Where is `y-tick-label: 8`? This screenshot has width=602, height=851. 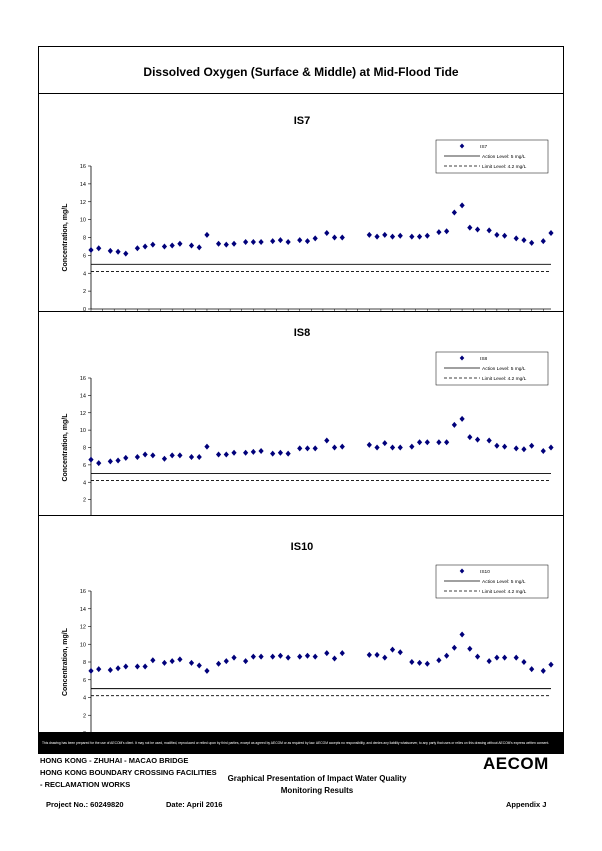 y-tick-label: 8 is located at coordinates (84, 239).